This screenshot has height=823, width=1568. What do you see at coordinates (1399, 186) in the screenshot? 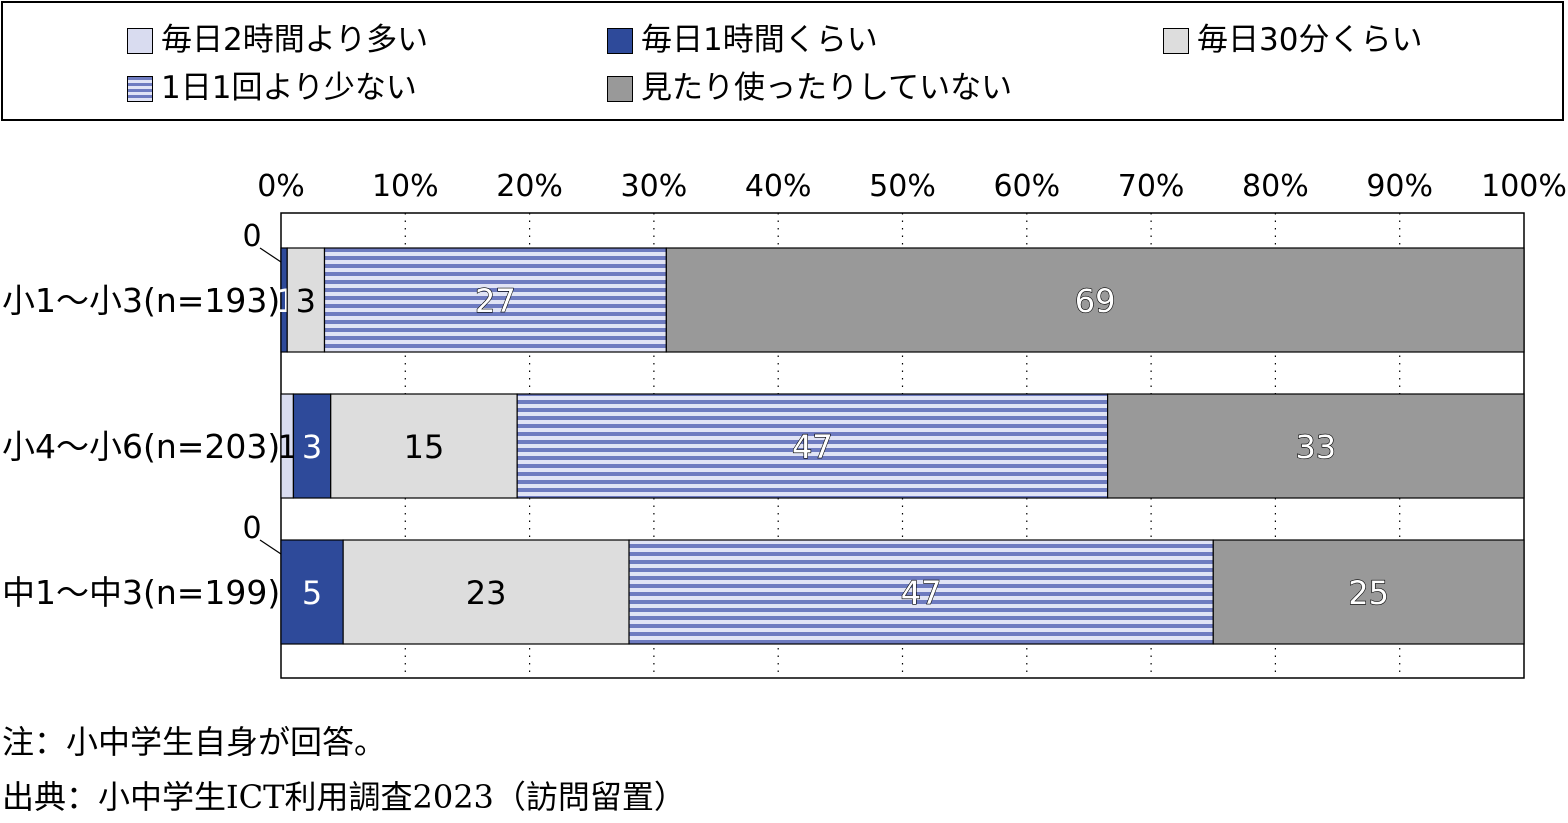
I see `x-tick-label: 90%` at bounding box center [1399, 186].